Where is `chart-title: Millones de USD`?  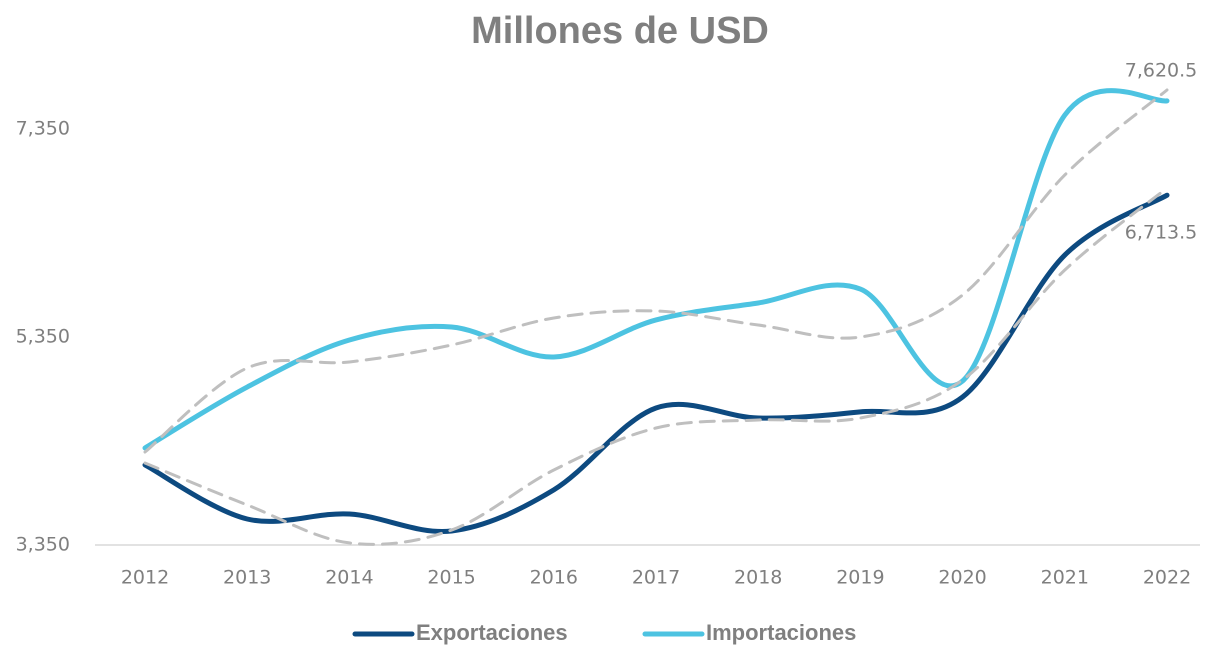
chart-title: Millones de USD is located at coordinates (620, 31).